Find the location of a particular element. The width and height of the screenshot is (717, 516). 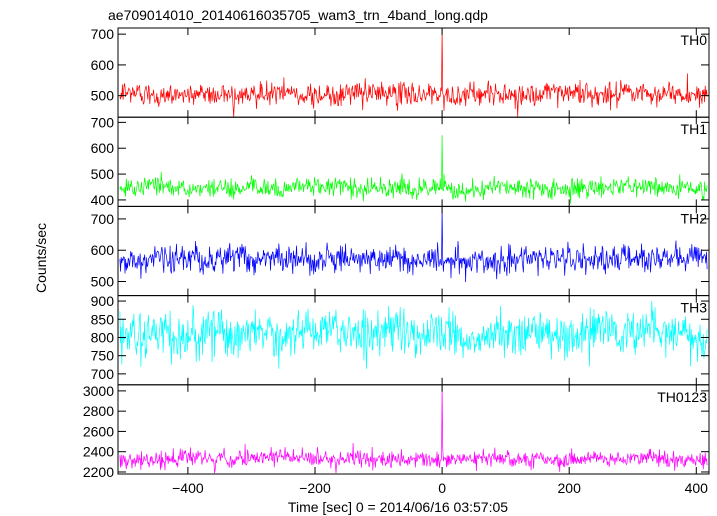

y-tick-label: 2600 is located at coordinates (98, 431).